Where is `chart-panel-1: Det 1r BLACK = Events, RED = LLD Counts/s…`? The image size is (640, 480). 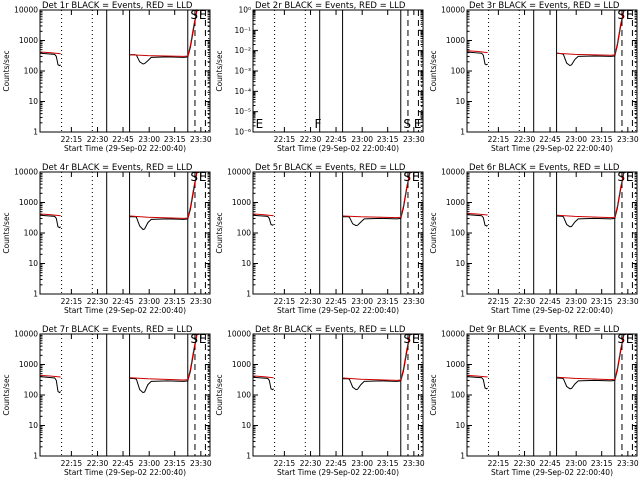
chart-panel-1: Det 1r BLACK = Events, RED = LLD Counts/s… is located at coordinates (107, 77).